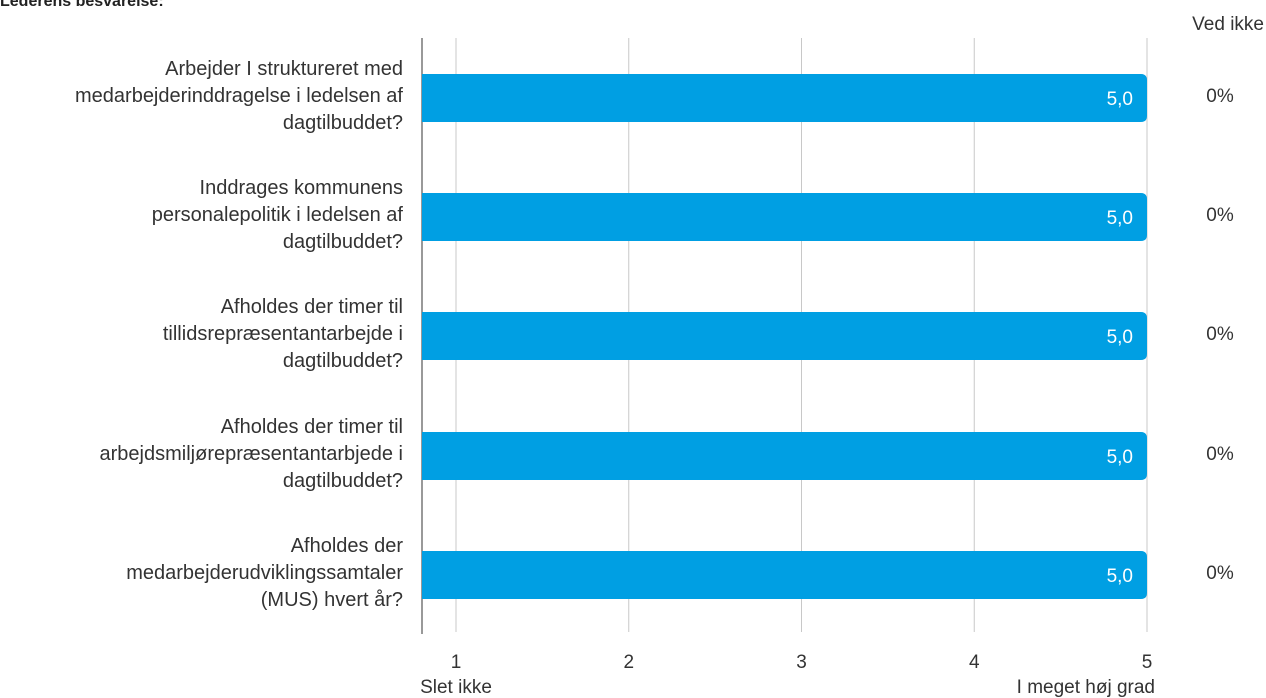 This screenshot has width=1266, height=698. I want to click on bar-value-label-1: 5,0, so click(1120, 99).